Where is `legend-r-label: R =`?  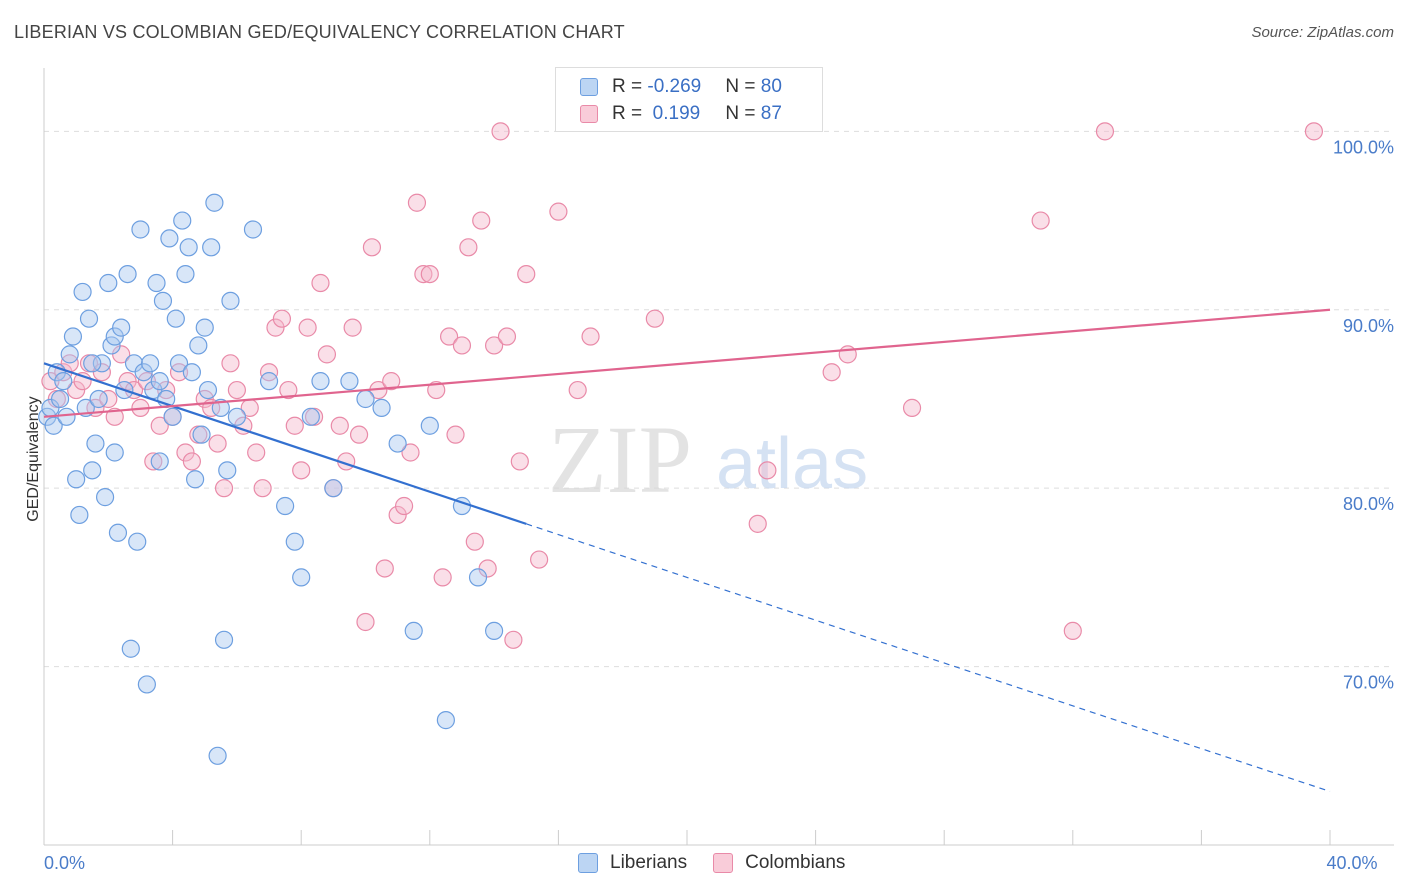
legend-r-label: R = is located at coordinates (630, 113).